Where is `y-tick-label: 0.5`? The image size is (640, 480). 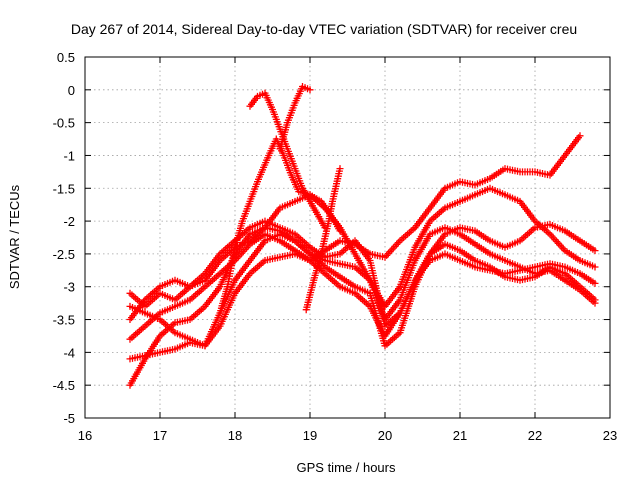 y-tick-label: 0.5 is located at coordinates (66, 57).